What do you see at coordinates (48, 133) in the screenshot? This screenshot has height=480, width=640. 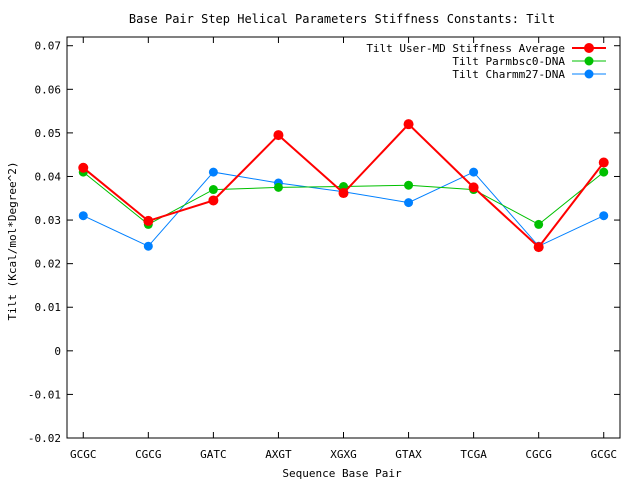 I see `y-tick-label: 0.05` at bounding box center [48, 133].